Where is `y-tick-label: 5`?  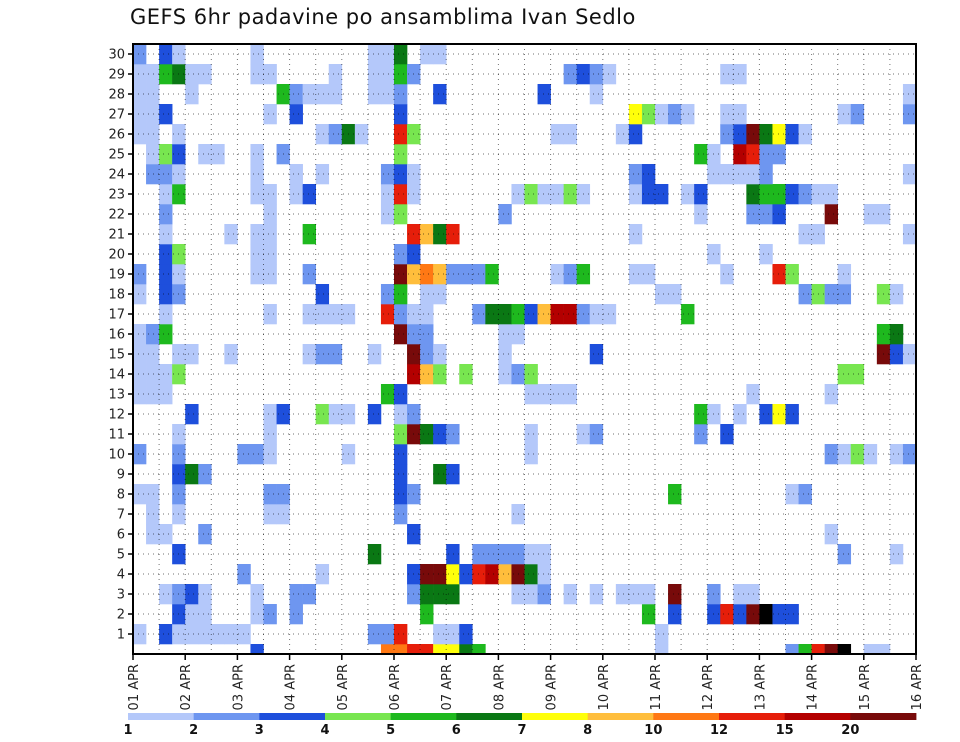
y-tick-label: 5 is located at coordinates (121, 555).